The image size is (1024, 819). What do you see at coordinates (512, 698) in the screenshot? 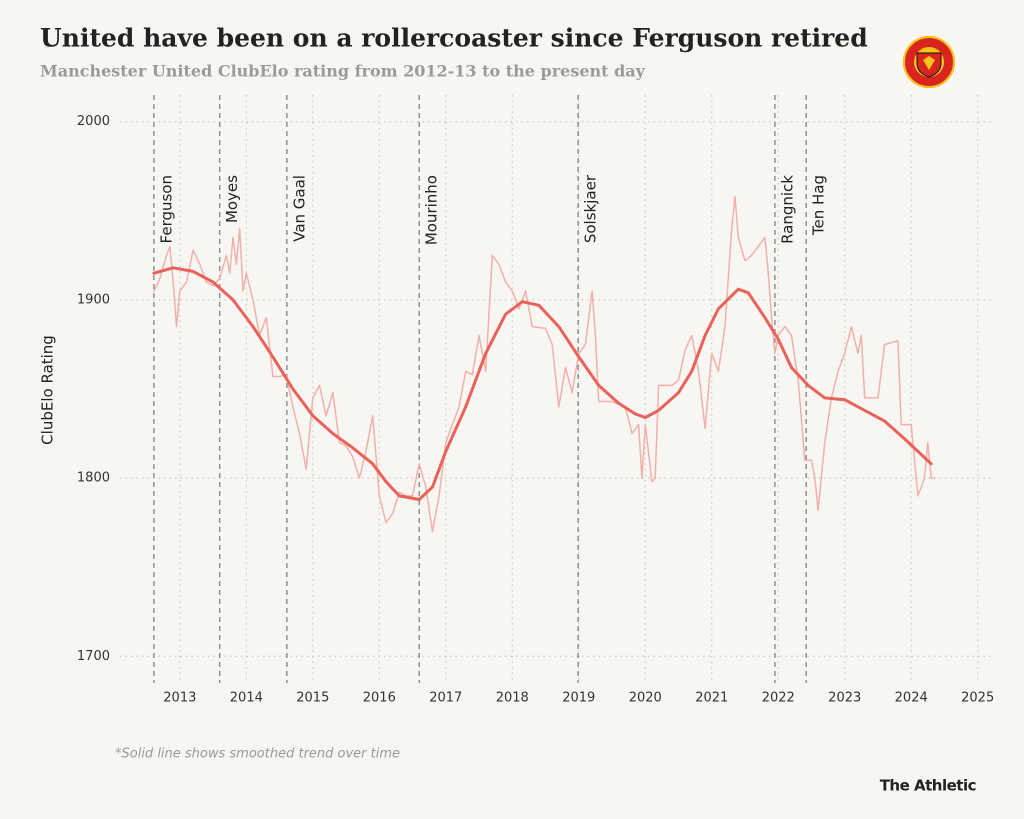
I see `x-tick-label: 2018` at bounding box center [512, 698].